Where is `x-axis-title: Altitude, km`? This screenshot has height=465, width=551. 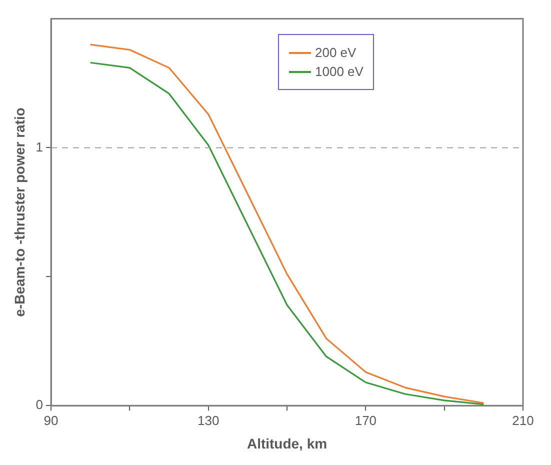 x-axis-title: Altitude, km is located at coordinates (287, 443).